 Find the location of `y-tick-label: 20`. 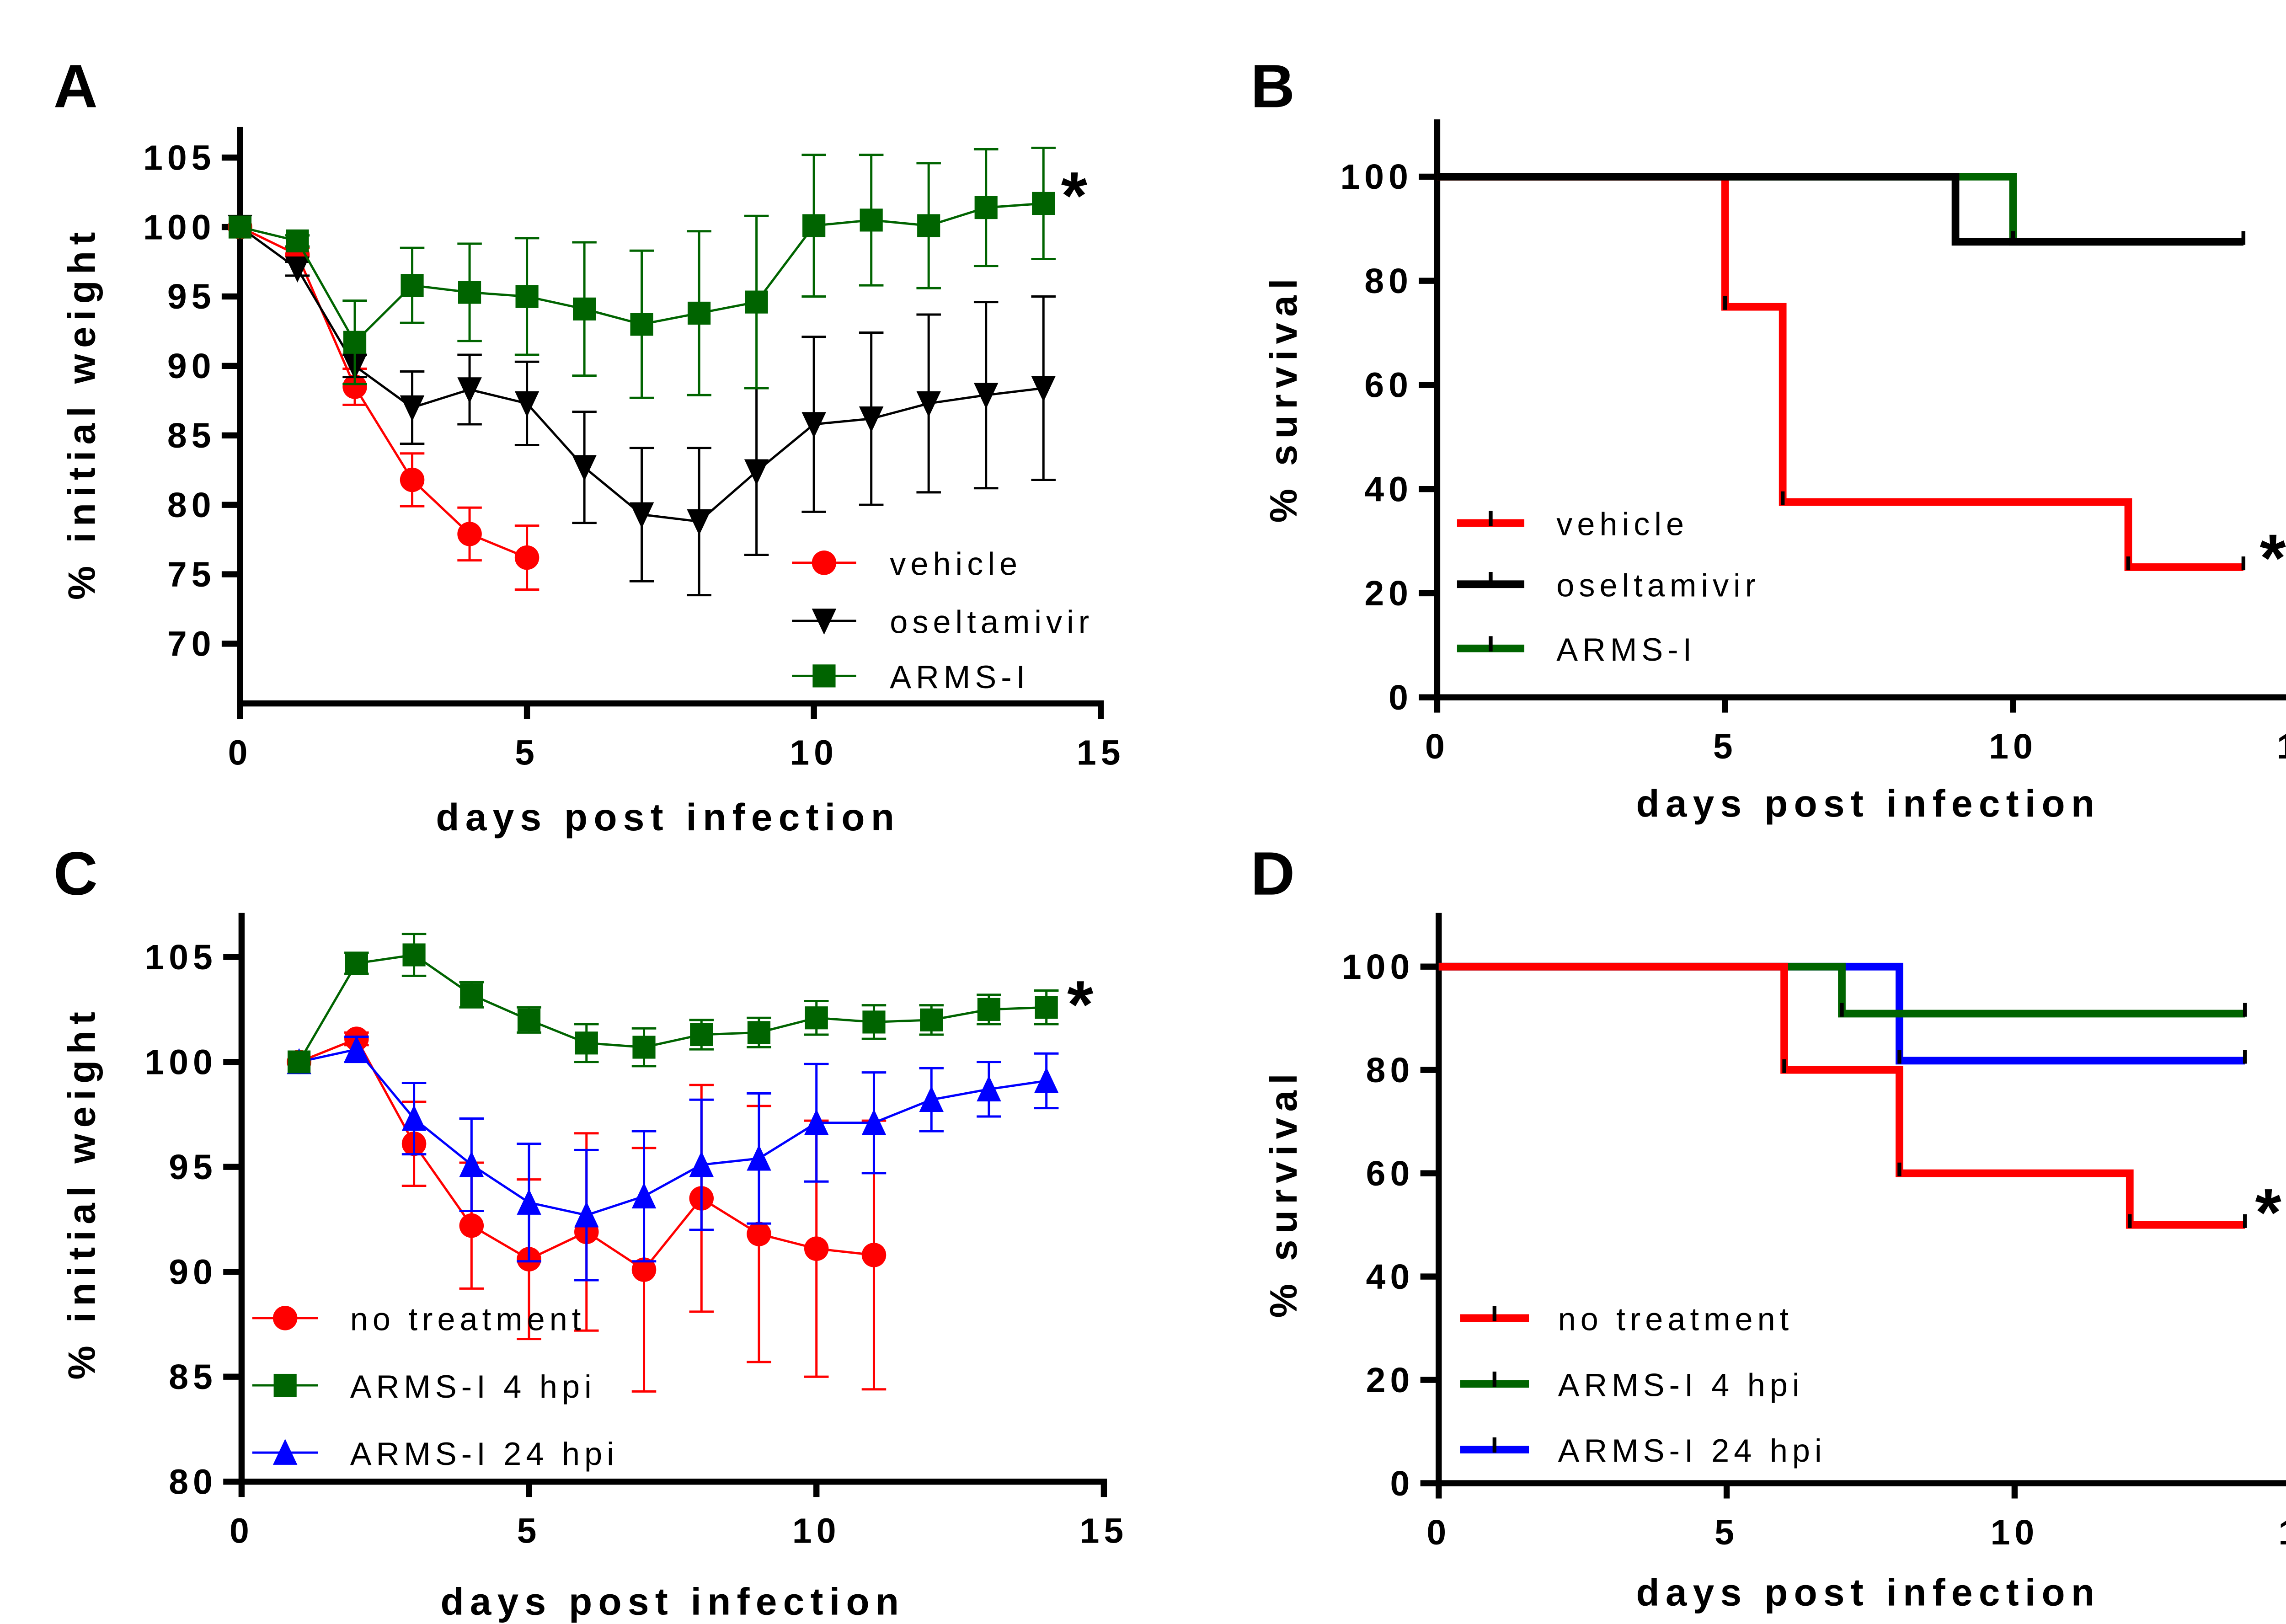

y-tick-label: 20 is located at coordinates (1388, 593).